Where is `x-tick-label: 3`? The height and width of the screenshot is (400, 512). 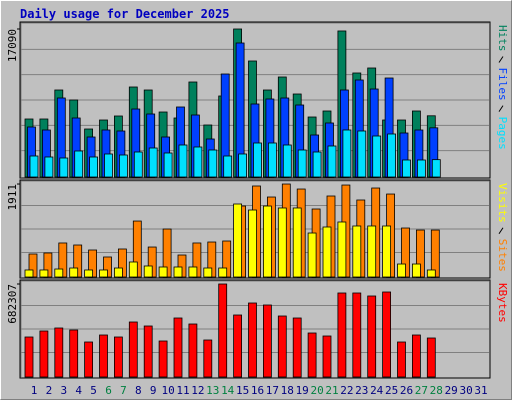
x-tick-label: 3 is located at coordinates (63, 390).